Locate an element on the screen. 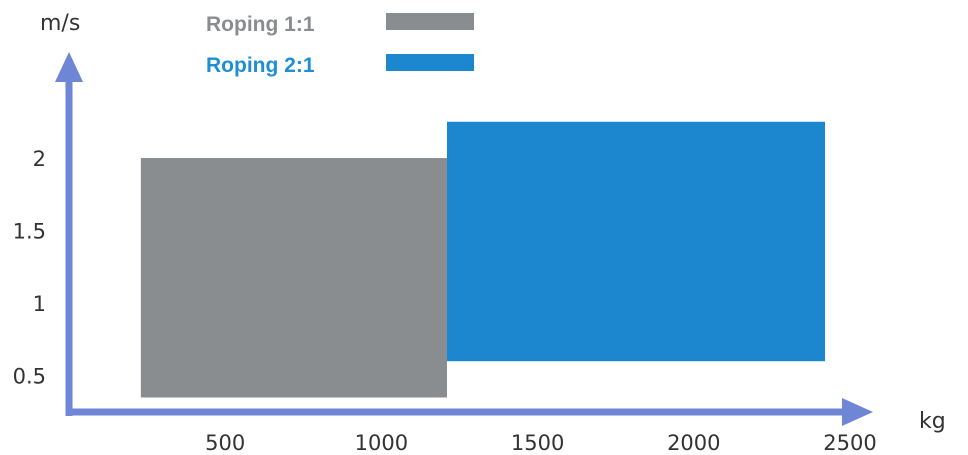 The image size is (968, 455). y-axis-arrowhead is located at coordinates (69, 67).